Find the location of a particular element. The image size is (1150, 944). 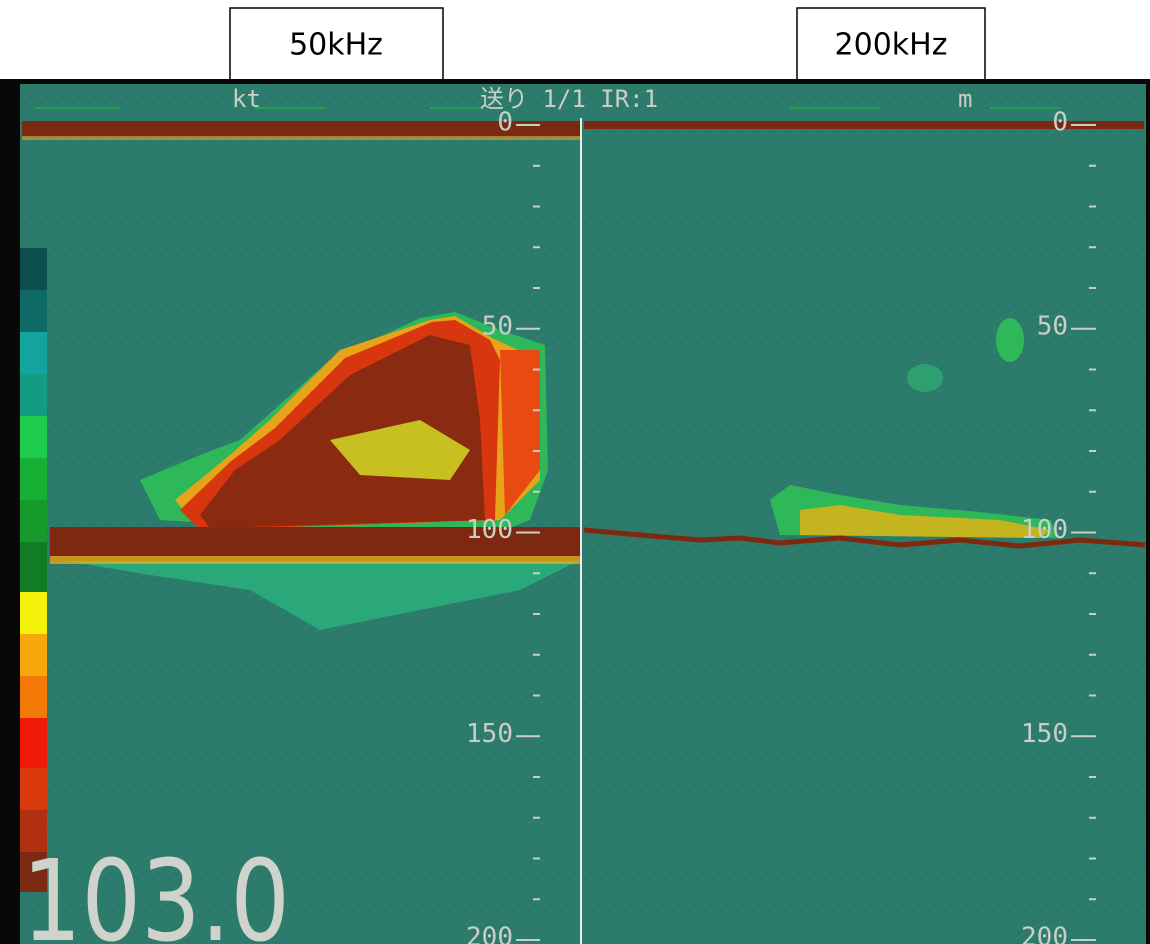

bottom-echo-fringe is located at coordinates (320, 595).